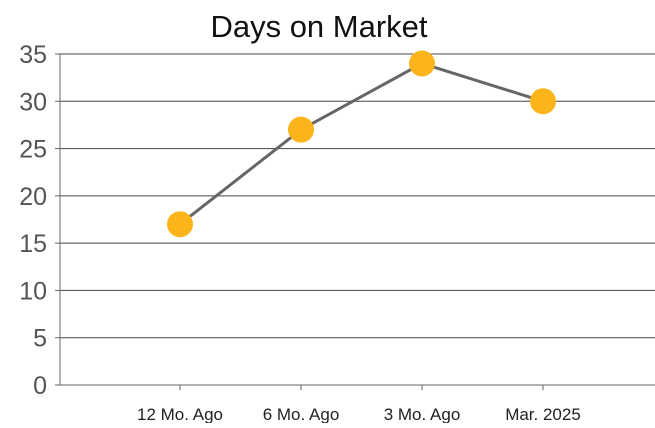  I want to click on x-axis-ticks: 12 Mo. Ago 6 Mo. Ago 3 Mo. Ago Mar. 2025, so click(359, 414).